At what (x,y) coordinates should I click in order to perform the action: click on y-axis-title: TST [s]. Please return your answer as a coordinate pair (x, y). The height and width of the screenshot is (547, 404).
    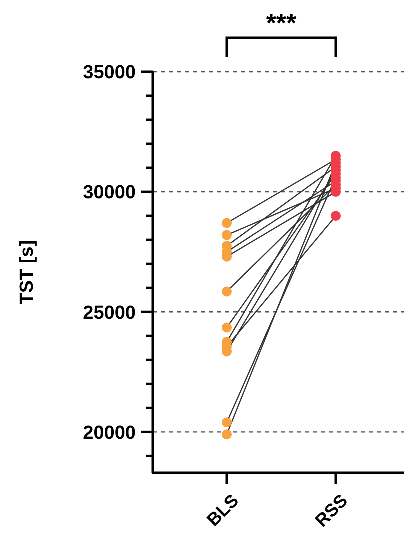
    Looking at the image, I should click on (27, 272).